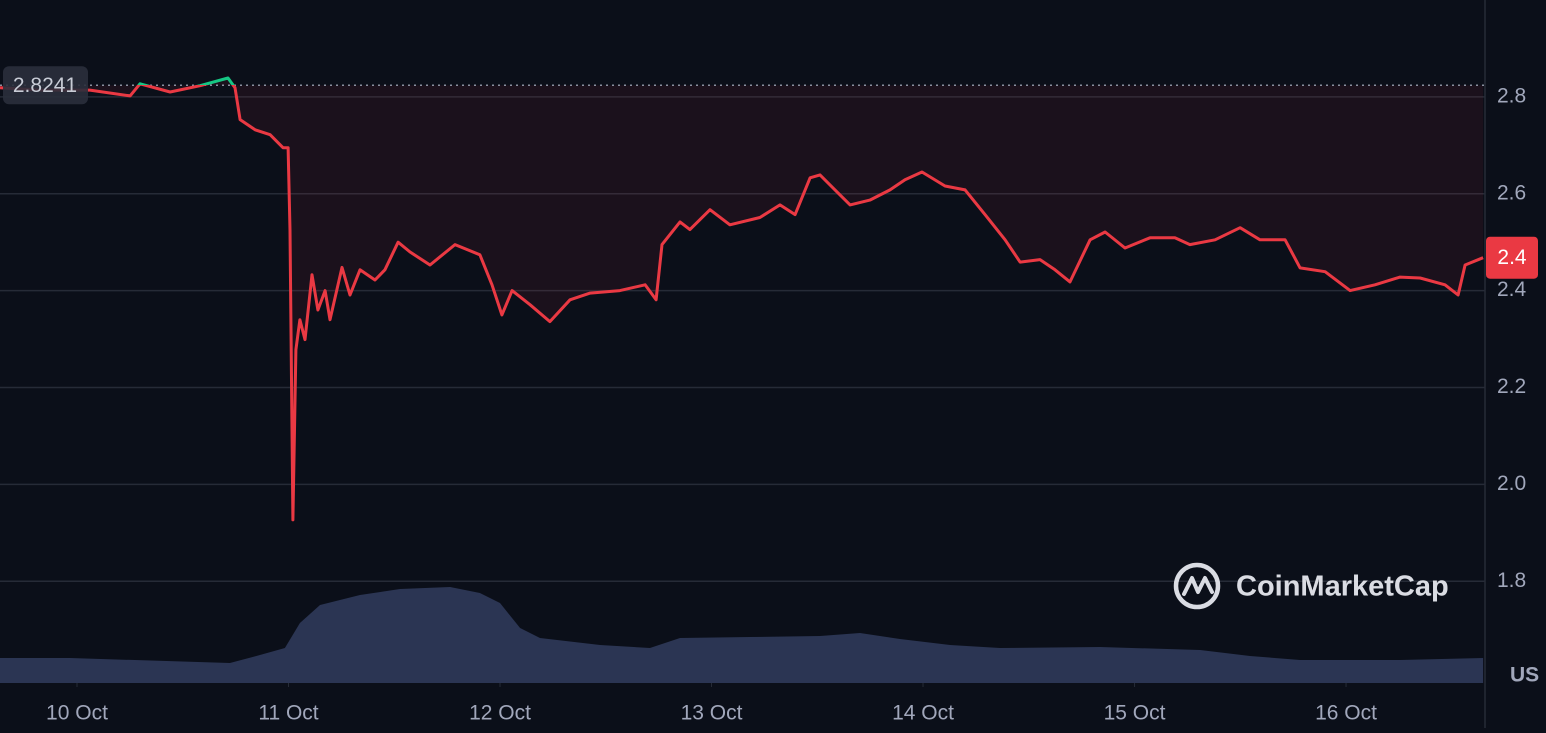 This screenshot has height=733, width=1546. I want to click on logo-ring, so click(1197, 586).